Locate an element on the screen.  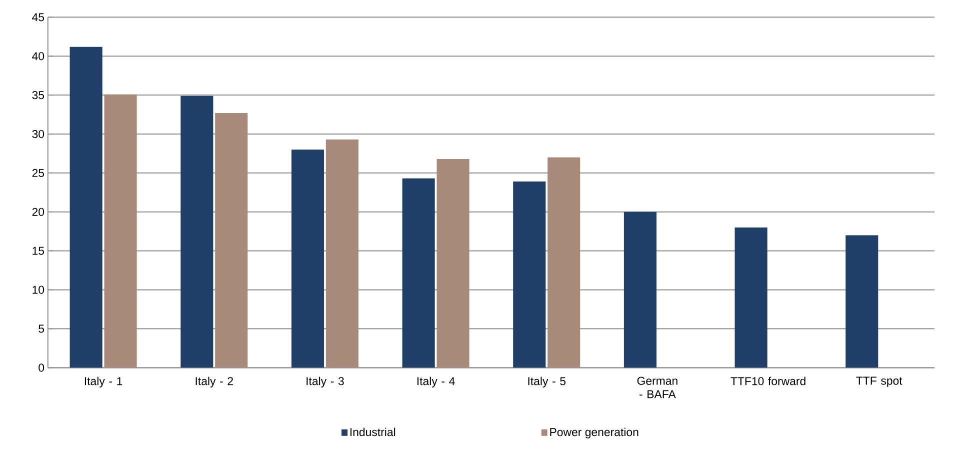
y-tick-label: 30 is located at coordinates (38, 134).